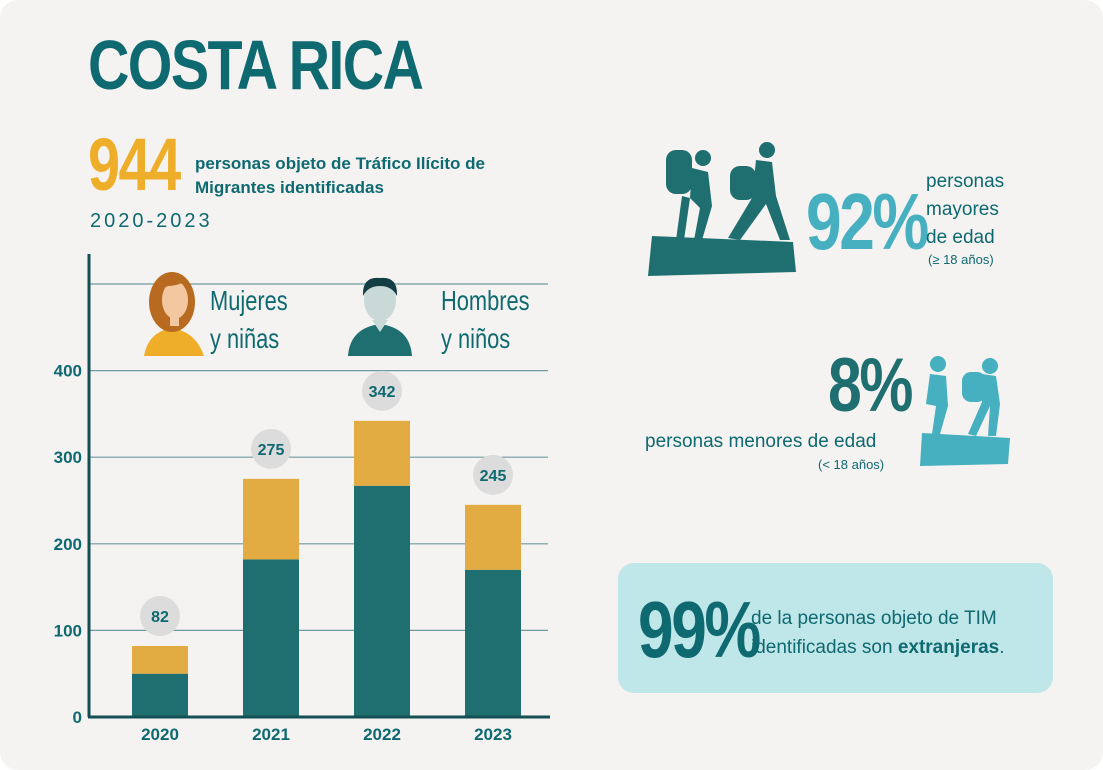 The height and width of the screenshot is (770, 1103). What do you see at coordinates (488, 320) in the screenshot?
I see `legend-men-label: Hombres y niños` at bounding box center [488, 320].